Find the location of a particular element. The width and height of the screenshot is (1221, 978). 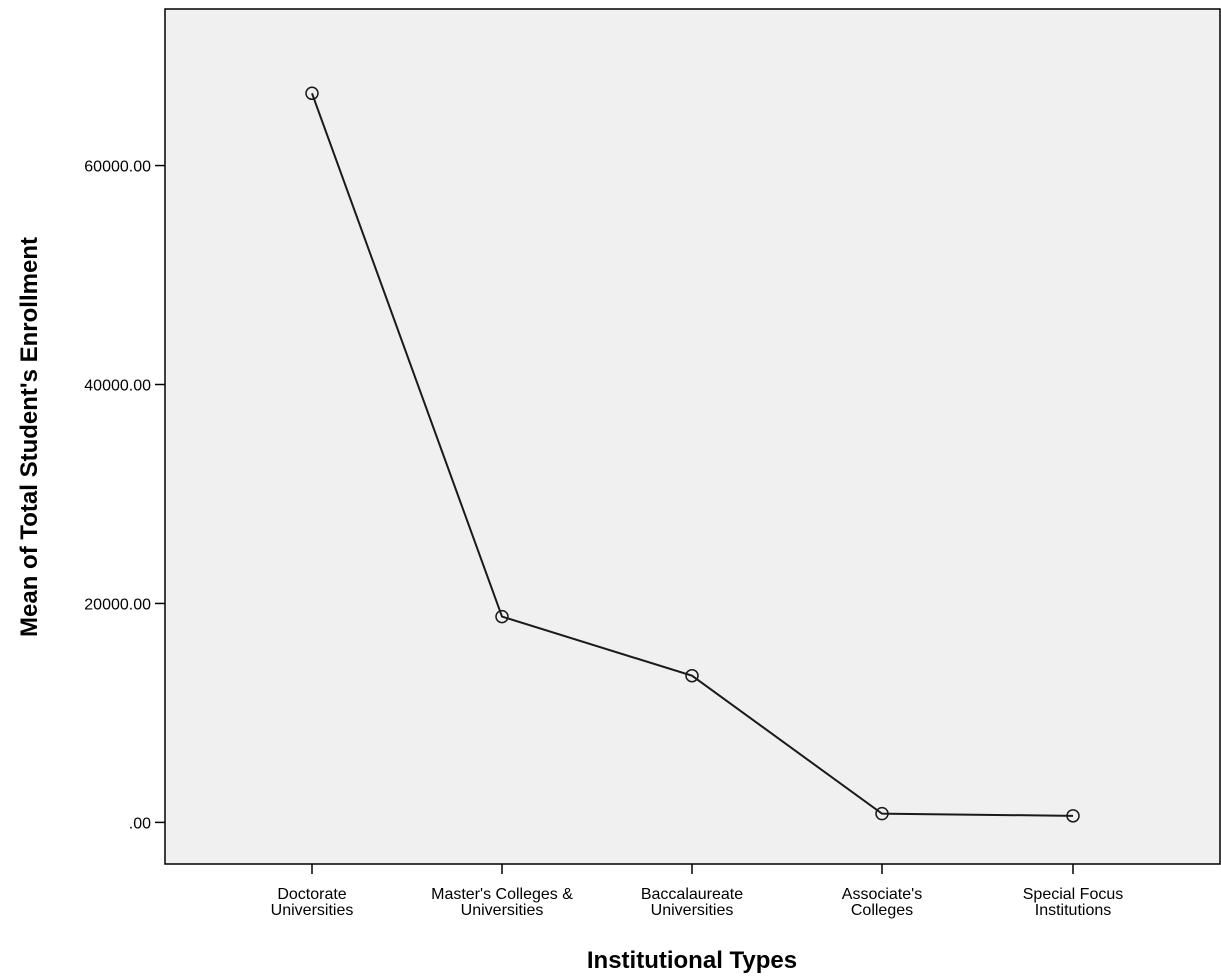

y-tick-label: 40000.00 is located at coordinates (117, 385).